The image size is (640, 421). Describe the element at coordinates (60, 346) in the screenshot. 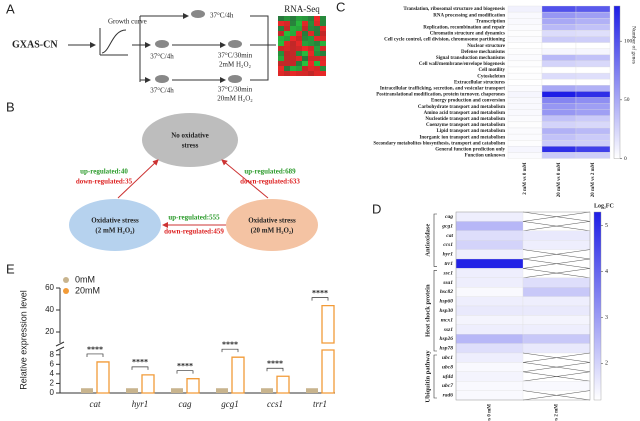

I see `axis-break` at that location.